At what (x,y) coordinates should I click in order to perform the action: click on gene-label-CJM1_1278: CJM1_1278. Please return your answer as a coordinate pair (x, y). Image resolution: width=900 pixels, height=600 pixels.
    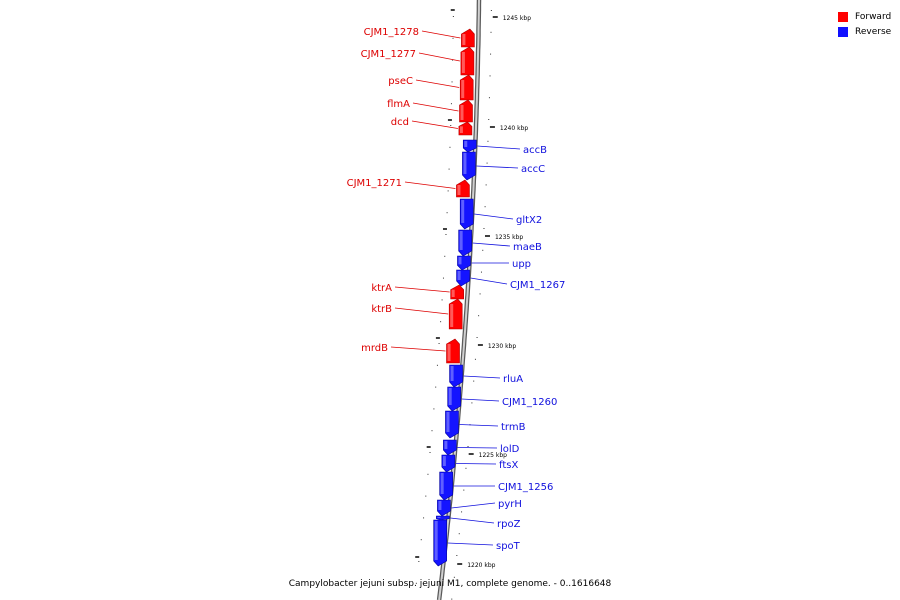
    Looking at the image, I should click on (391, 32).